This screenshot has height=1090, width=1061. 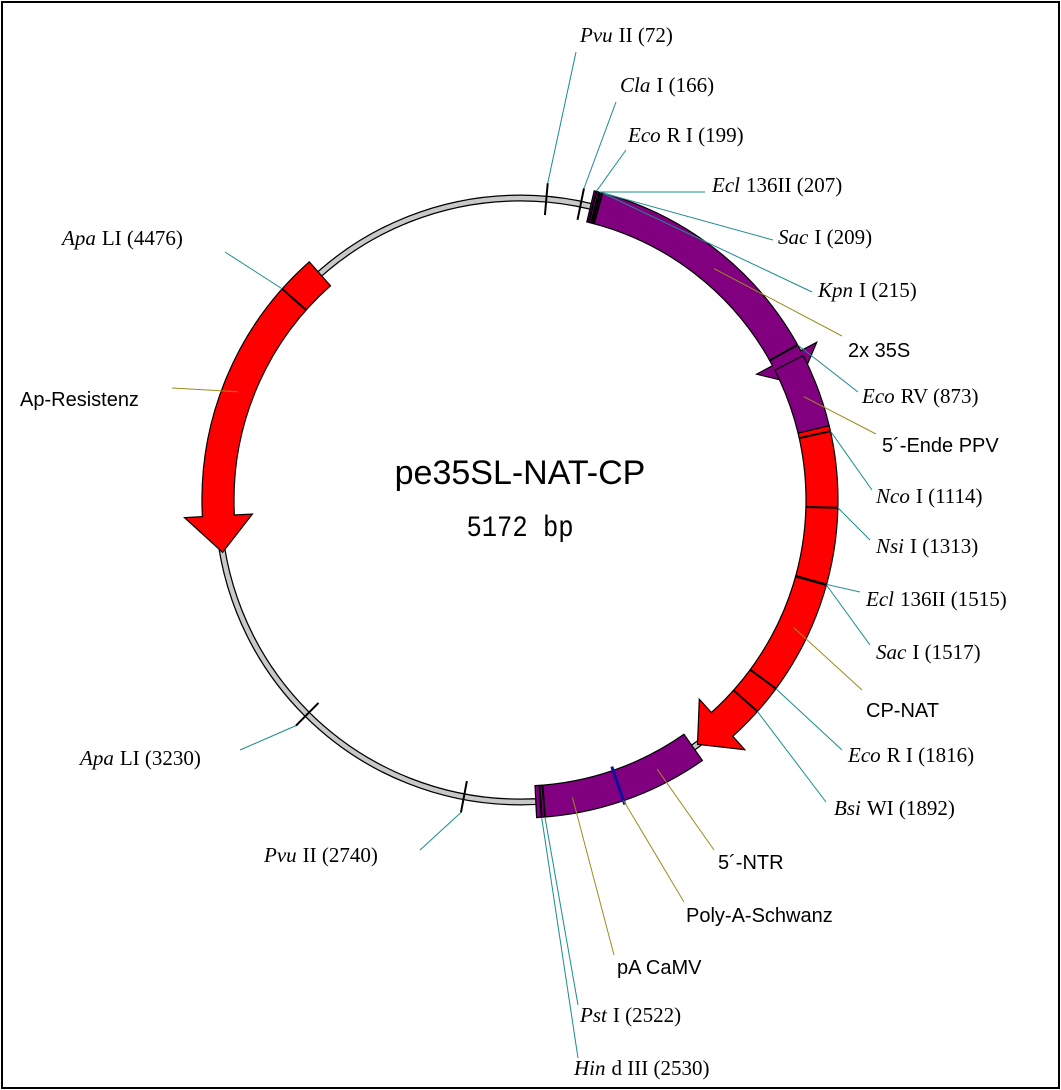 I want to click on enzyme-name: Kpn, so click(x=835, y=290).